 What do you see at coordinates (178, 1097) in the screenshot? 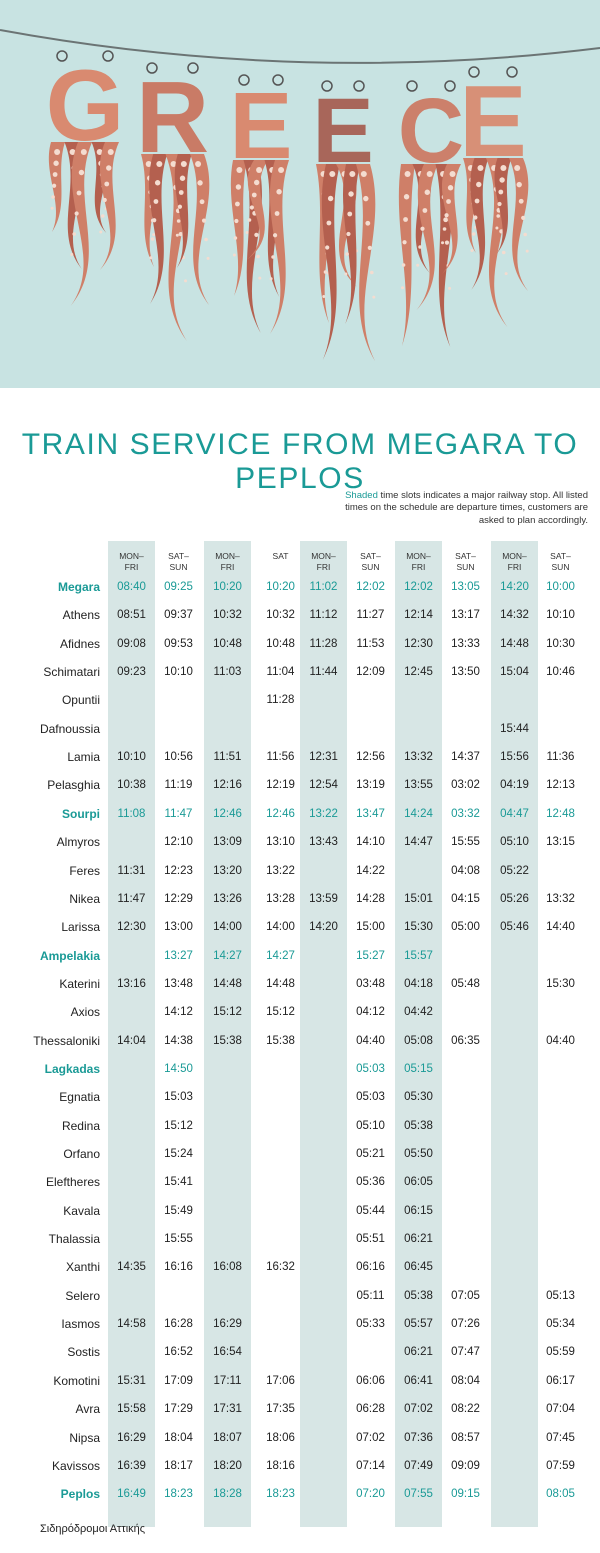
I see `departure-time: 15:03` at bounding box center [178, 1097].